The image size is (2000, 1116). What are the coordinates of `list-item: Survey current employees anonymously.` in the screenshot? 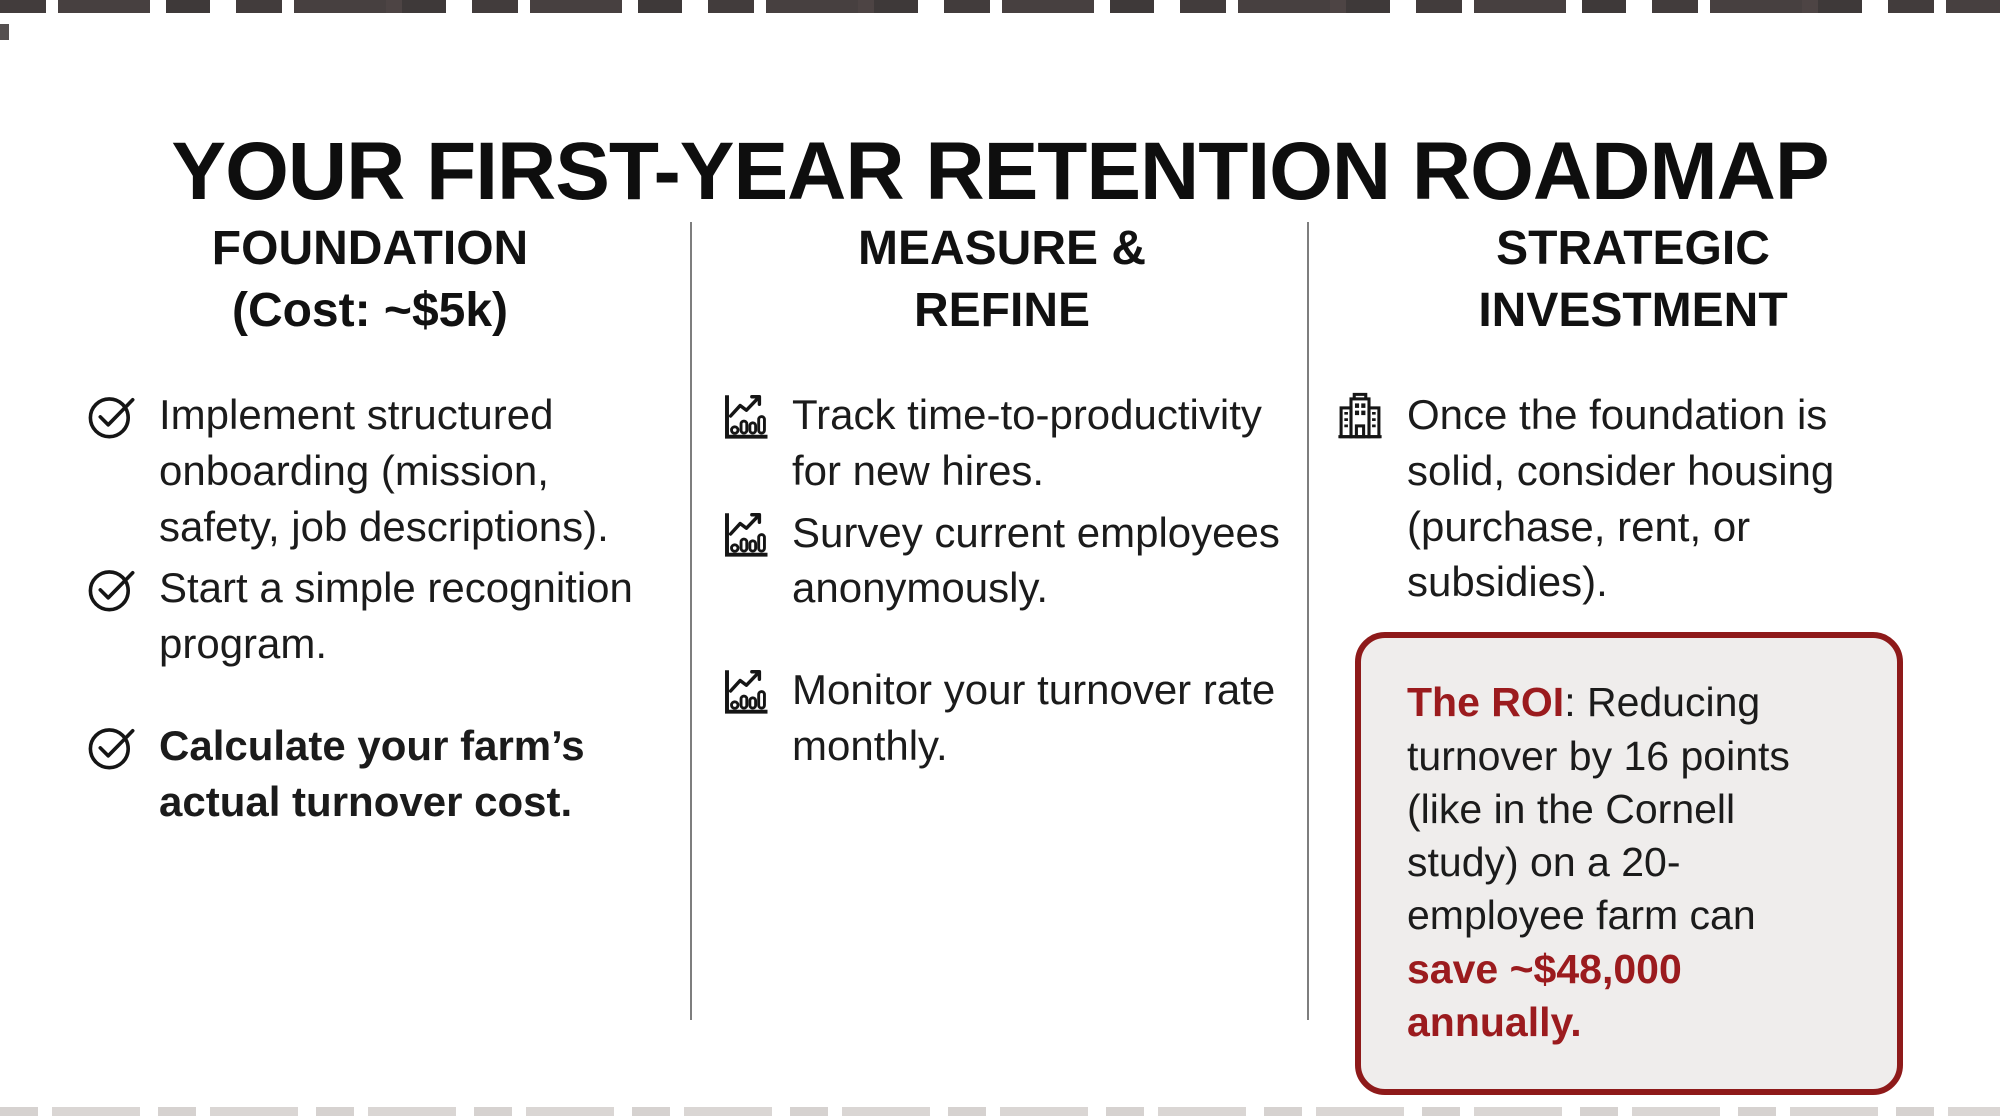 It's located at (1002, 561).